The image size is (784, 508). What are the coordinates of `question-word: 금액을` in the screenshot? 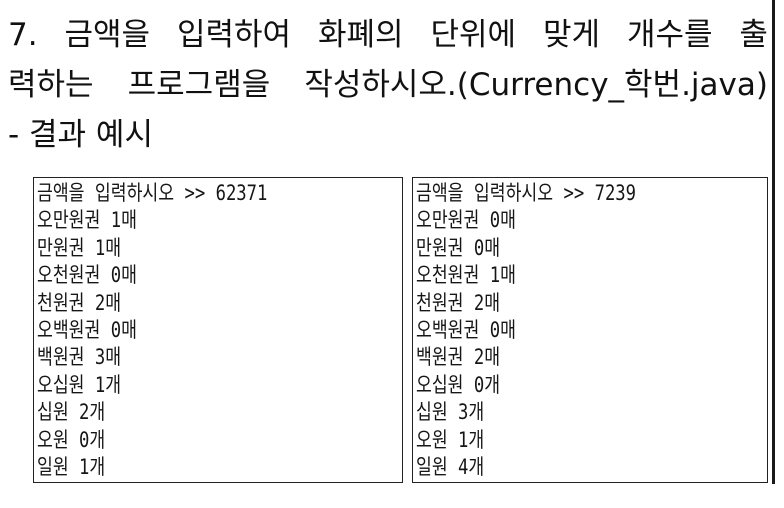 It's located at (107, 35).